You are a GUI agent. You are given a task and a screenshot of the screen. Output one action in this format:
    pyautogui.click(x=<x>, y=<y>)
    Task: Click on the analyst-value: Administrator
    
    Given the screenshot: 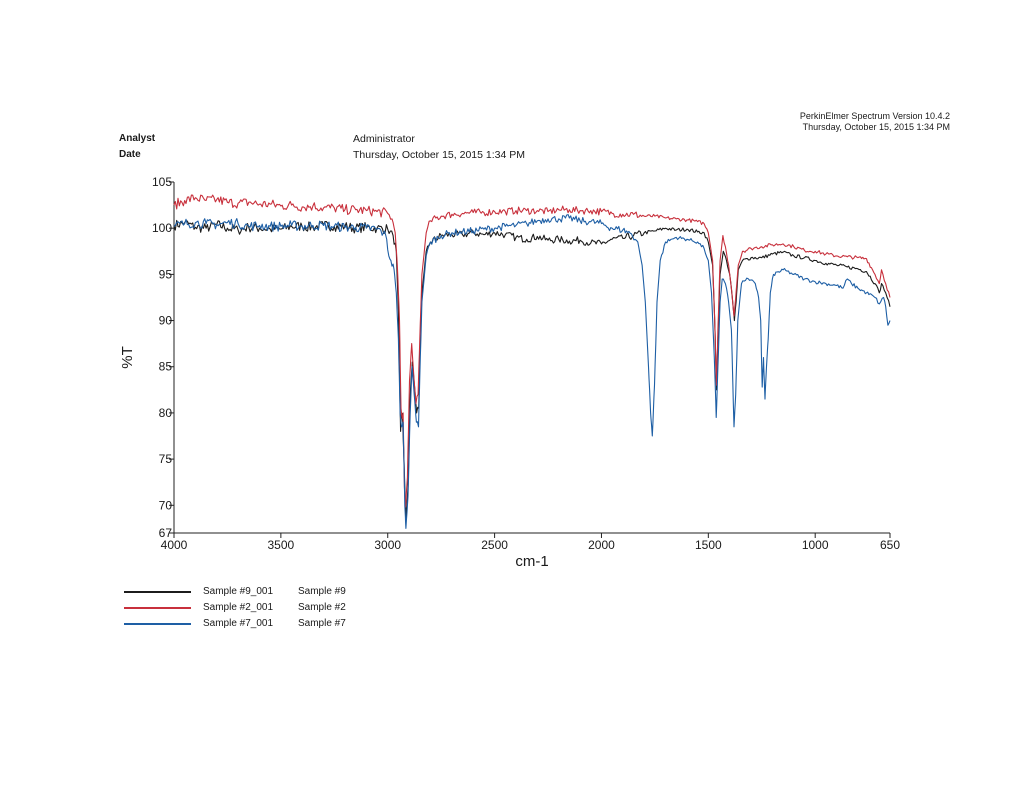 What is the action you would take?
    pyautogui.click(x=384, y=139)
    